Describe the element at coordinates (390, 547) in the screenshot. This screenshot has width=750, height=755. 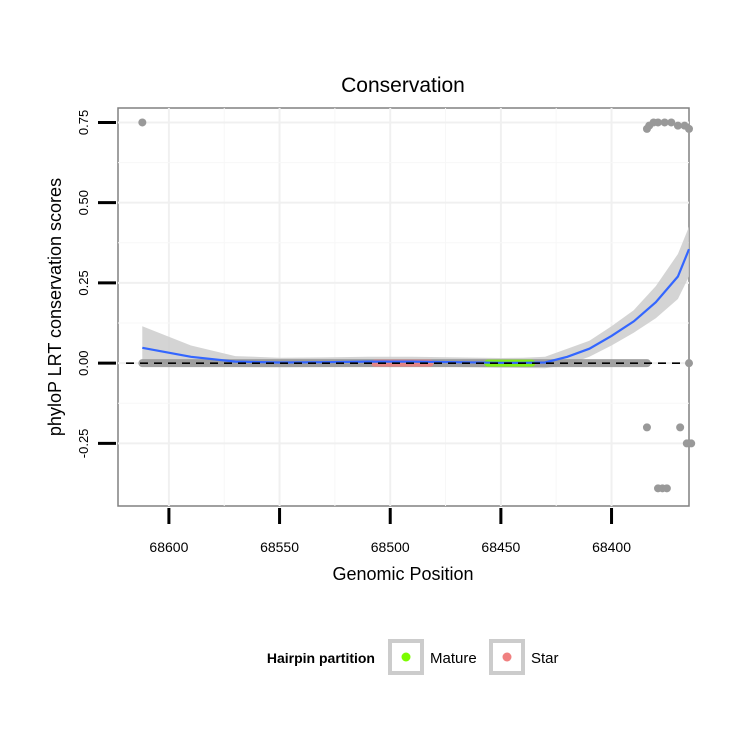
I see `x-tick-label-2: 68500` at that location.